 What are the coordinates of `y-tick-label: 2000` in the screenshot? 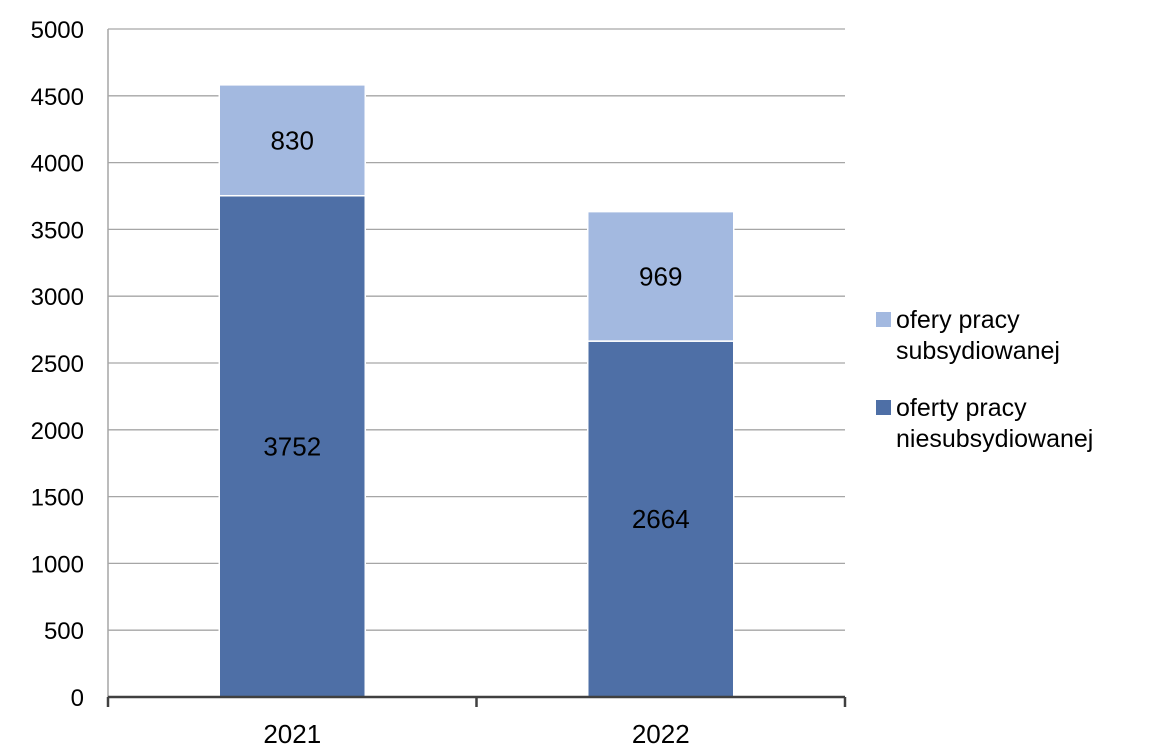 It's located at (57, 431).